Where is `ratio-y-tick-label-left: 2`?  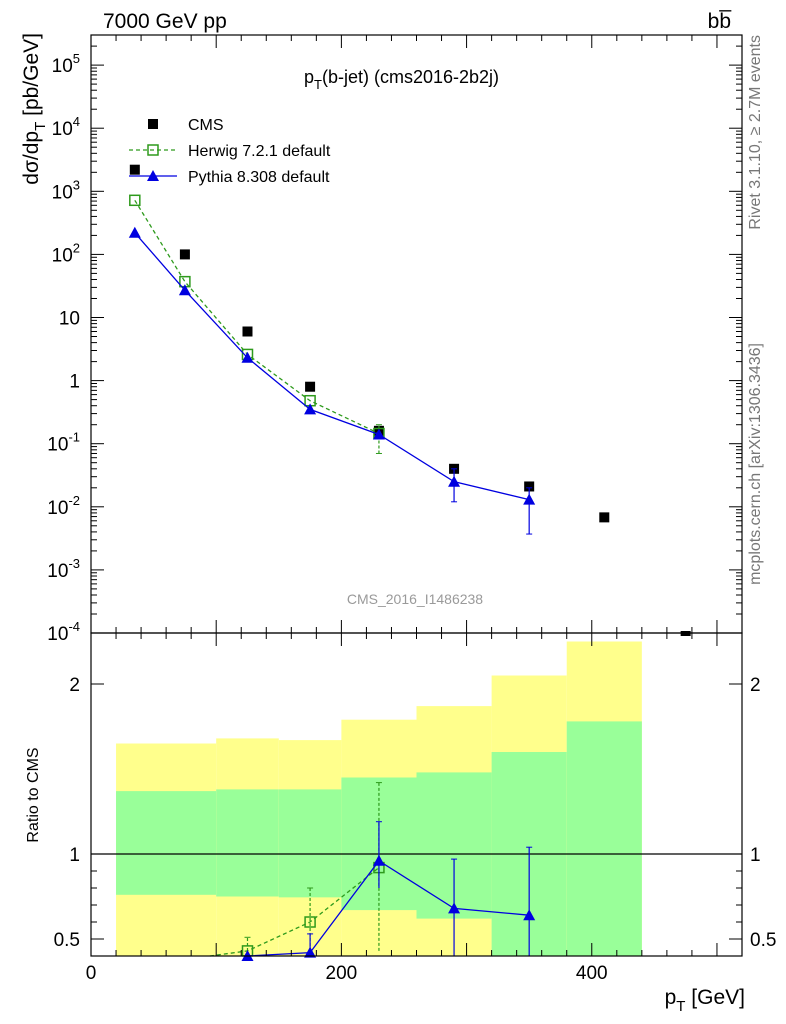
ratio-y-tick-label-left: 2 is located at coordinates (74, 685).